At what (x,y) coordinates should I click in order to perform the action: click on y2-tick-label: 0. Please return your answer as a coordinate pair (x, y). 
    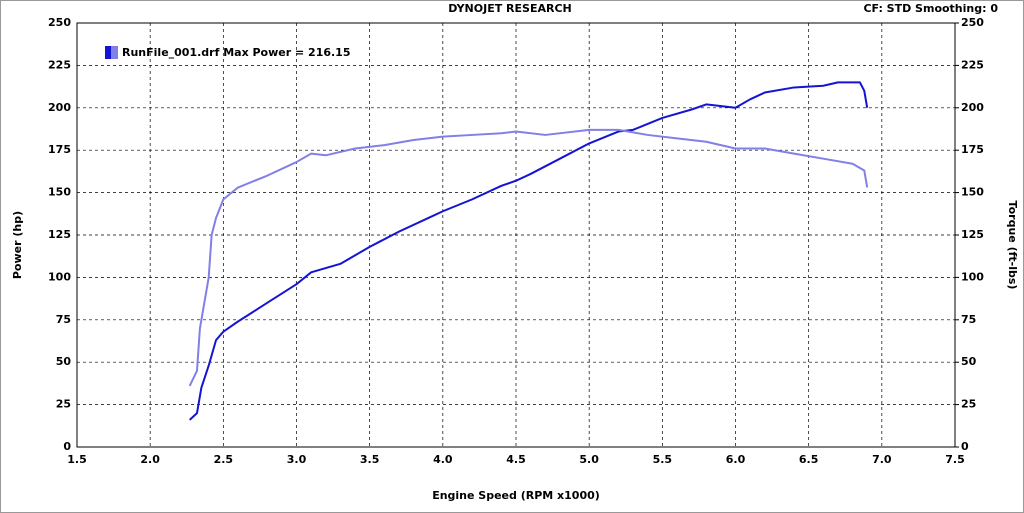
    Looking at the image, I should click on (965, 446).